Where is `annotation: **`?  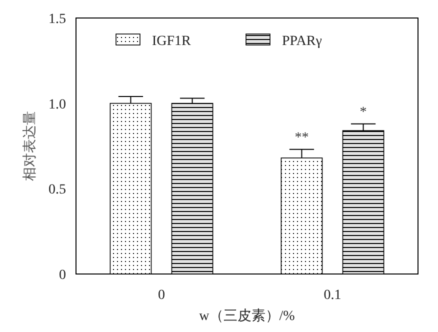
annotation: ** is located at coordinates (301, 138).